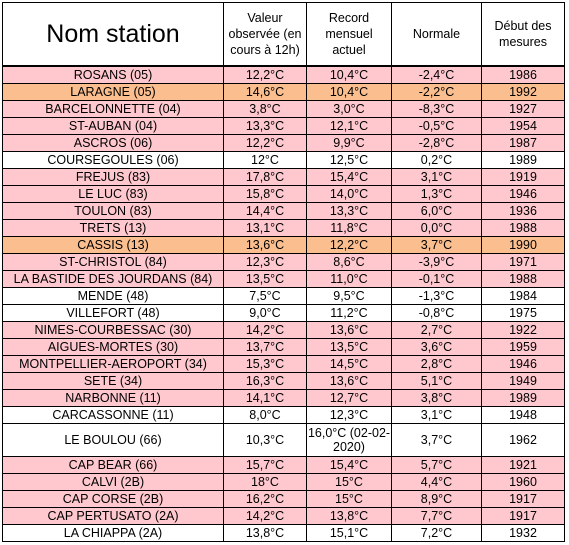  I want to click on cell-station: CALVI (2B), so click(113, 482).